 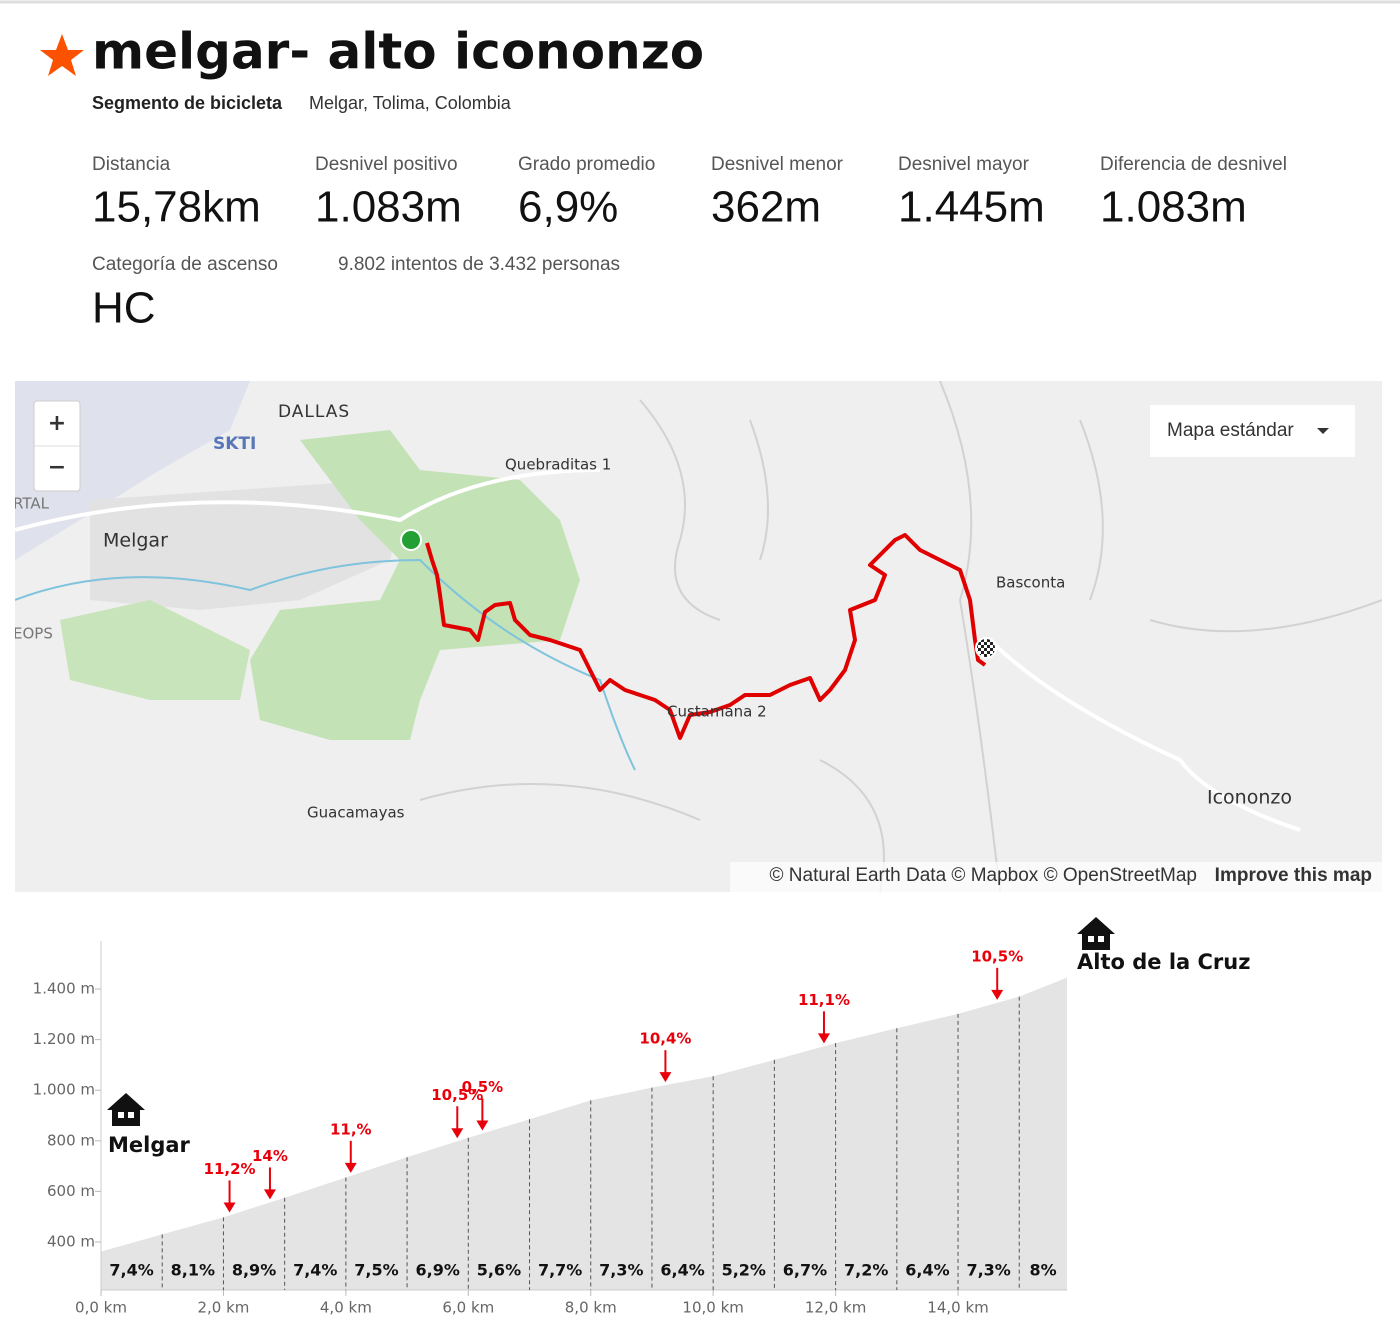 What do you see at coordinates (1163, 962) in the screenshot?
I see `end-label: Alto de la Cruz` at bounding box center [1163, 962].